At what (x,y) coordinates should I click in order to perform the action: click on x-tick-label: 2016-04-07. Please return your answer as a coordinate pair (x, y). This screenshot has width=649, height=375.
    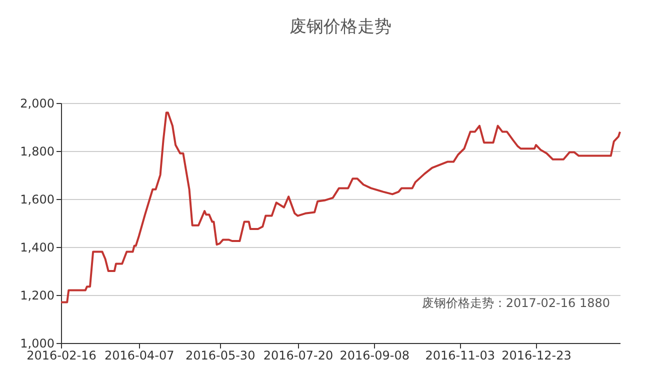
    Looking at the image, I should click on (139, 355).